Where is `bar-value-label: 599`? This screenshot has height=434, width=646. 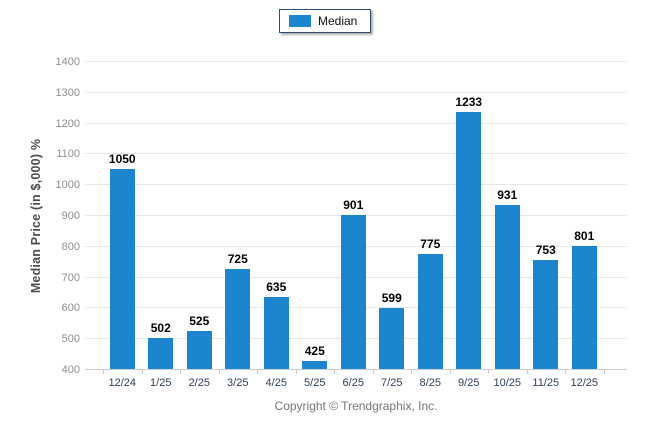
bar-value-label: 599 is located at coordinates (391, 297).